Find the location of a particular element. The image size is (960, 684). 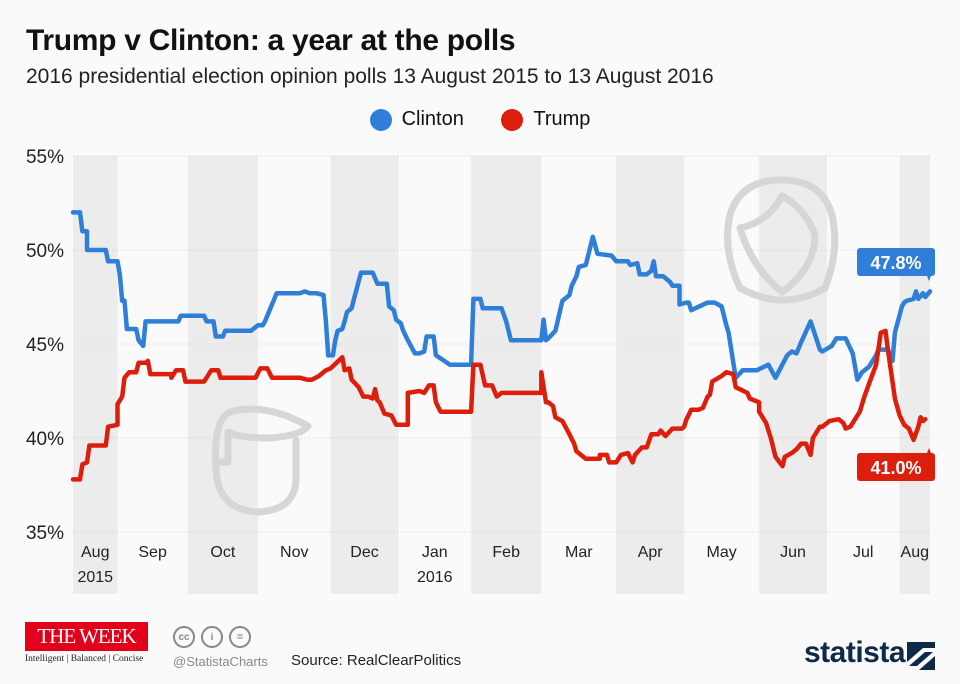

x-tick-label: Nov is located at coordinates (294, 552).